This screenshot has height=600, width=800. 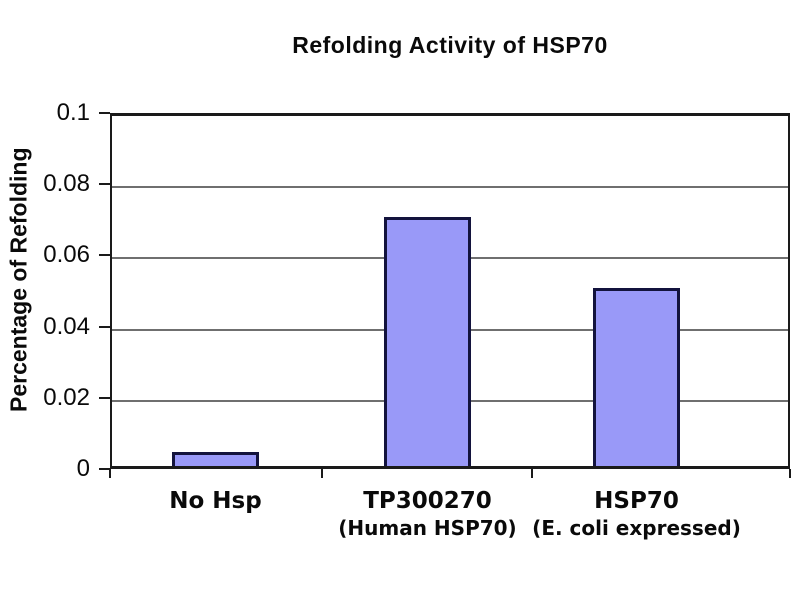 What do you see at coordinates (427, 528) in the screenshot?
I see `x-category-label-line2: (Human HSP70)` at bounding box center [427, 528].